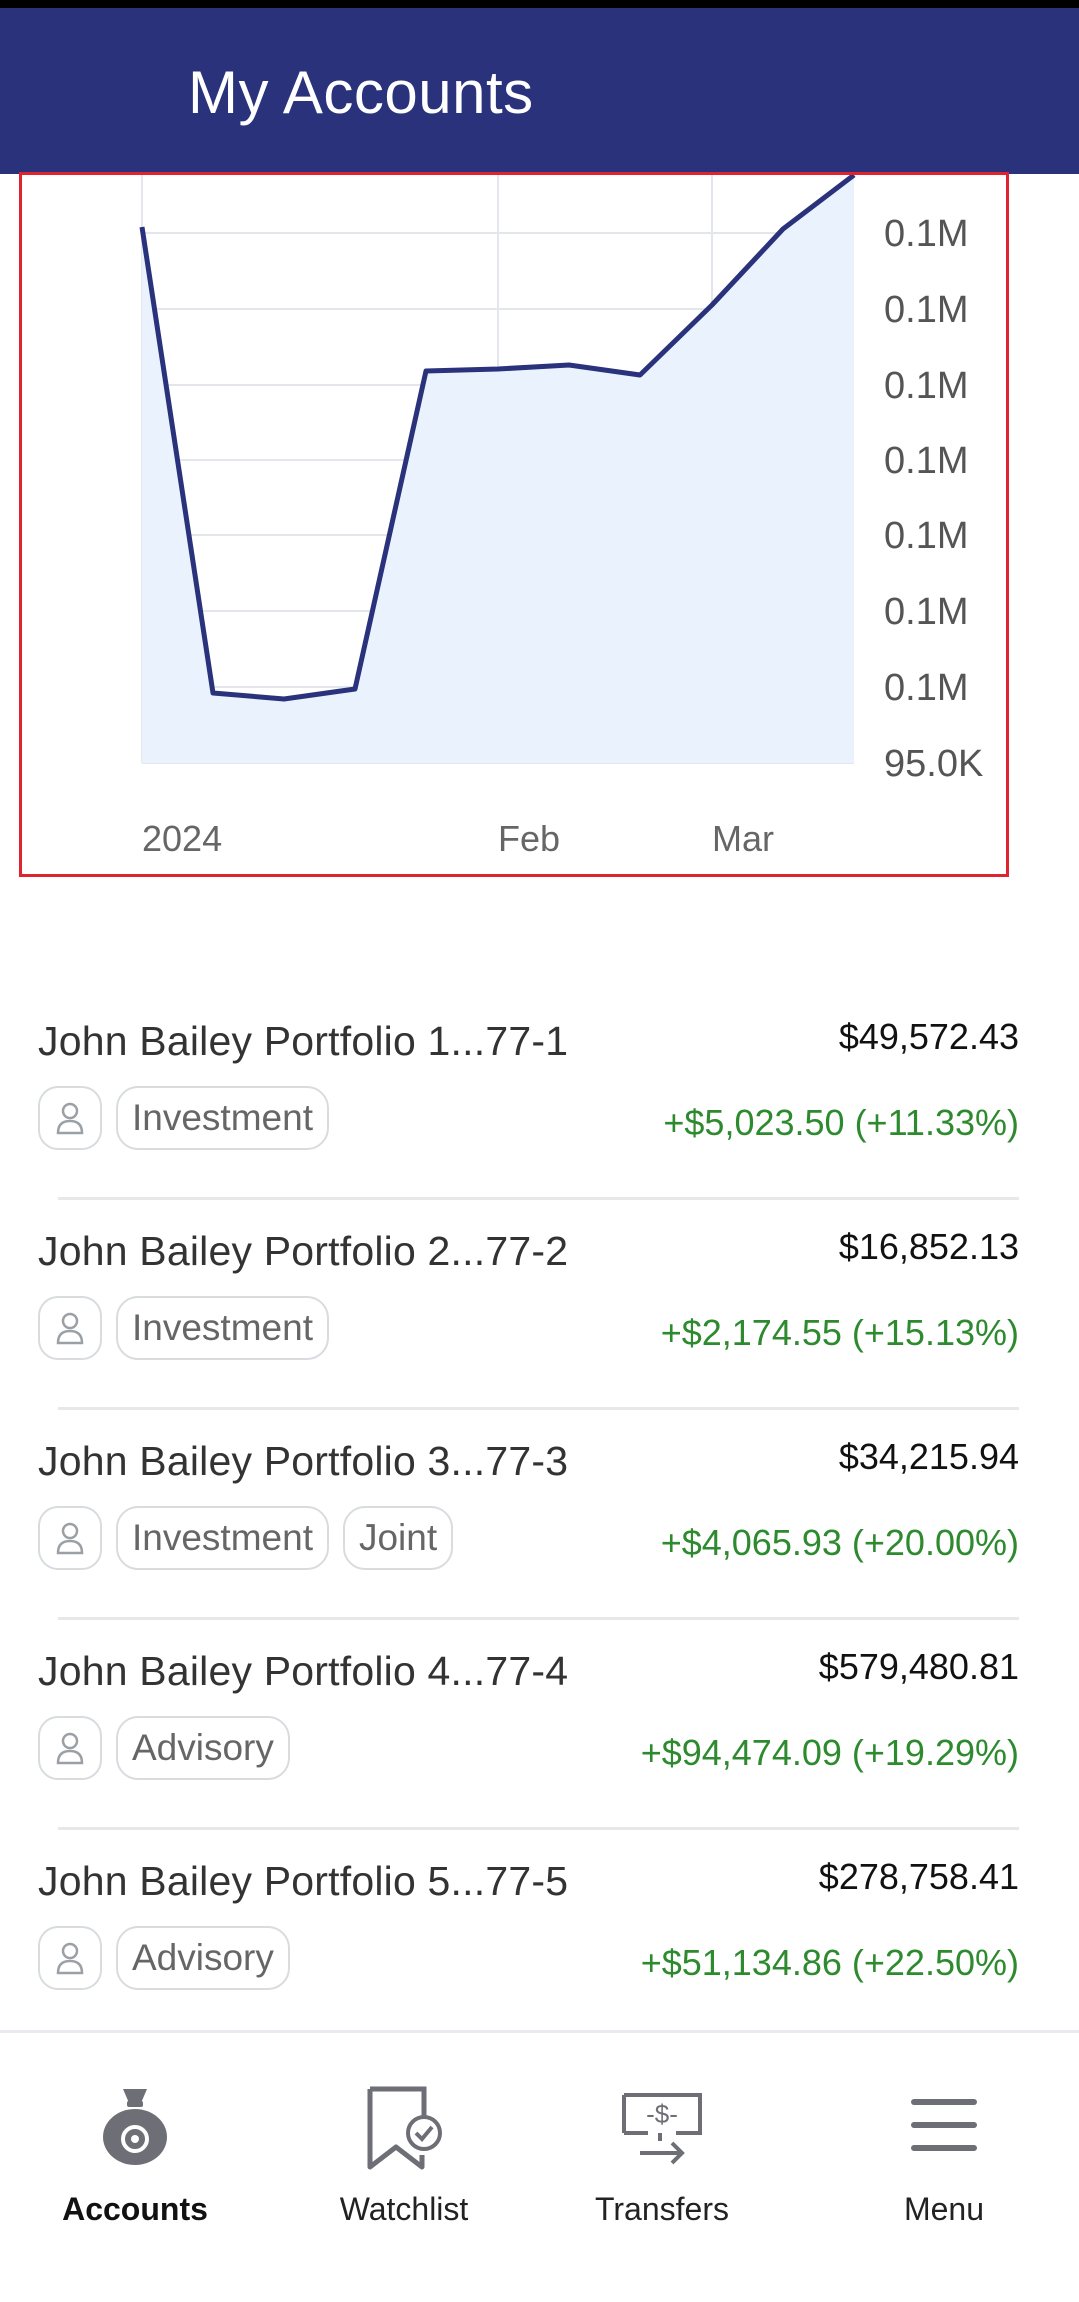 The image size is (1079, 2302). I want to click on account-change: +$4,065.93 (+20.00%), so click(839, 1542).